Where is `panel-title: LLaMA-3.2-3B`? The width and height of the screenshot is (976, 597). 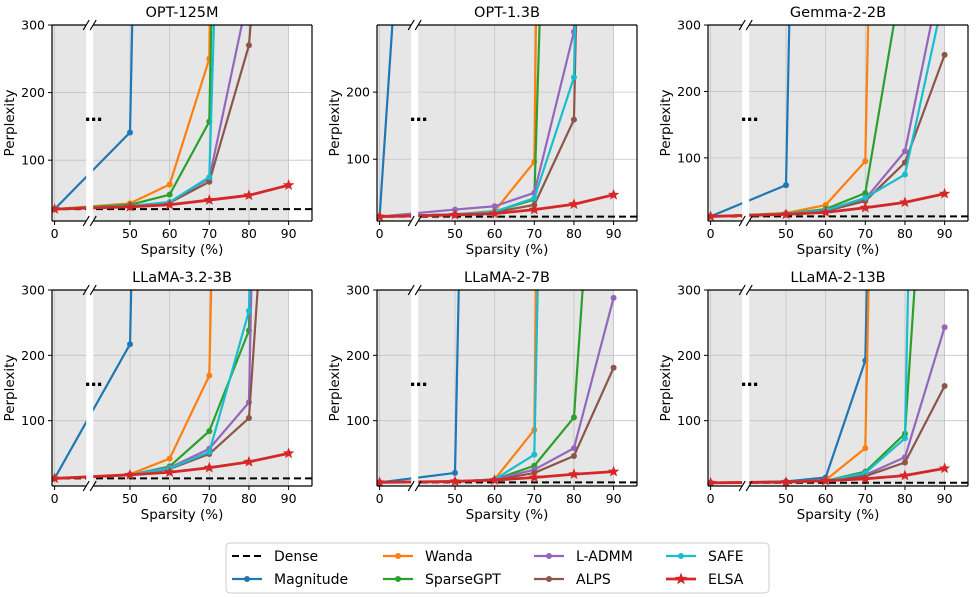
panel-title: LLaMA-3.2-3B is located at coordinates (182, 278).